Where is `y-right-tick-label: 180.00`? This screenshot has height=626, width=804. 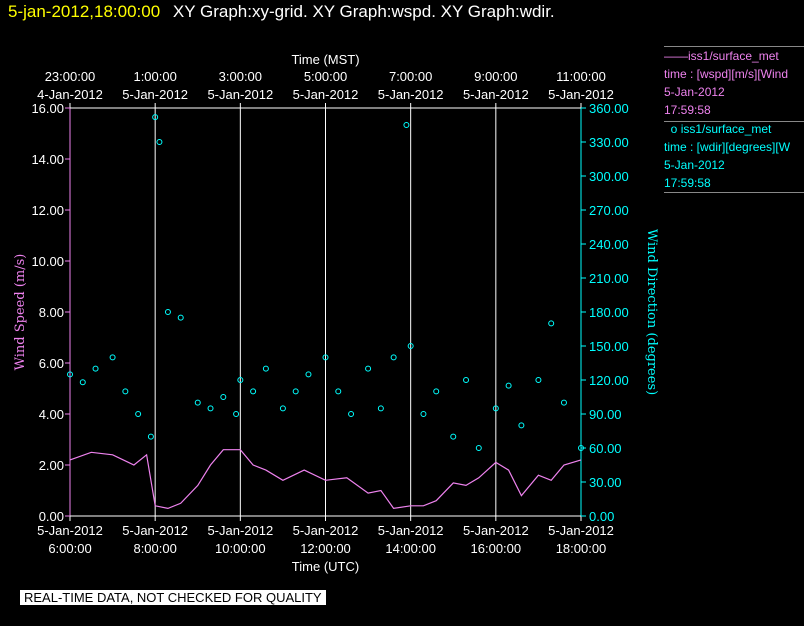
y-right-tick-label: 180.00 is located at coordinates (609, 312).